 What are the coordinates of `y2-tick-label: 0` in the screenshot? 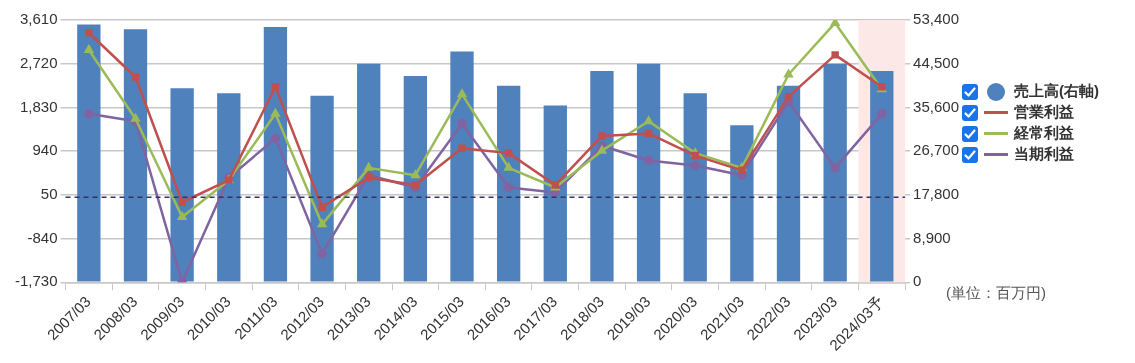 It's located at (917, 281).